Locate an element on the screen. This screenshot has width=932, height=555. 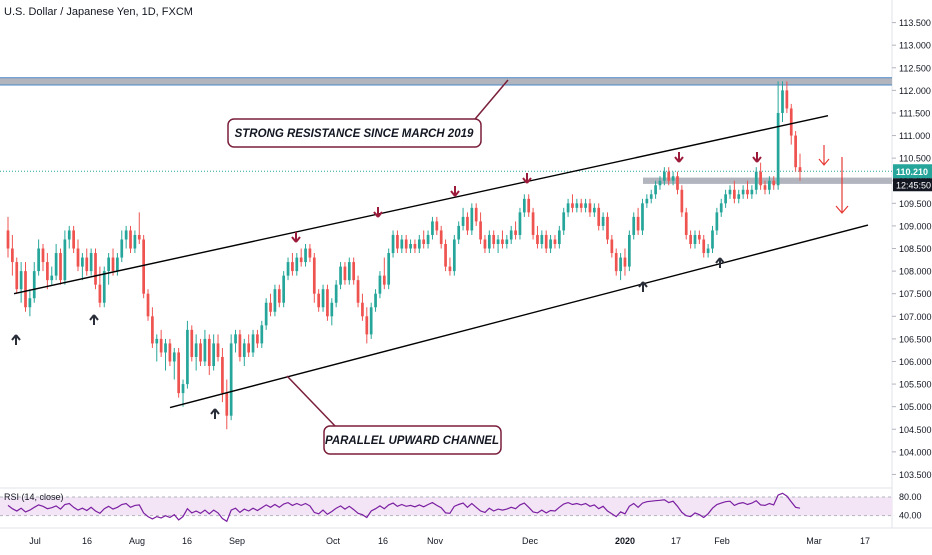
support-zone is located at coordinates (767, 180).